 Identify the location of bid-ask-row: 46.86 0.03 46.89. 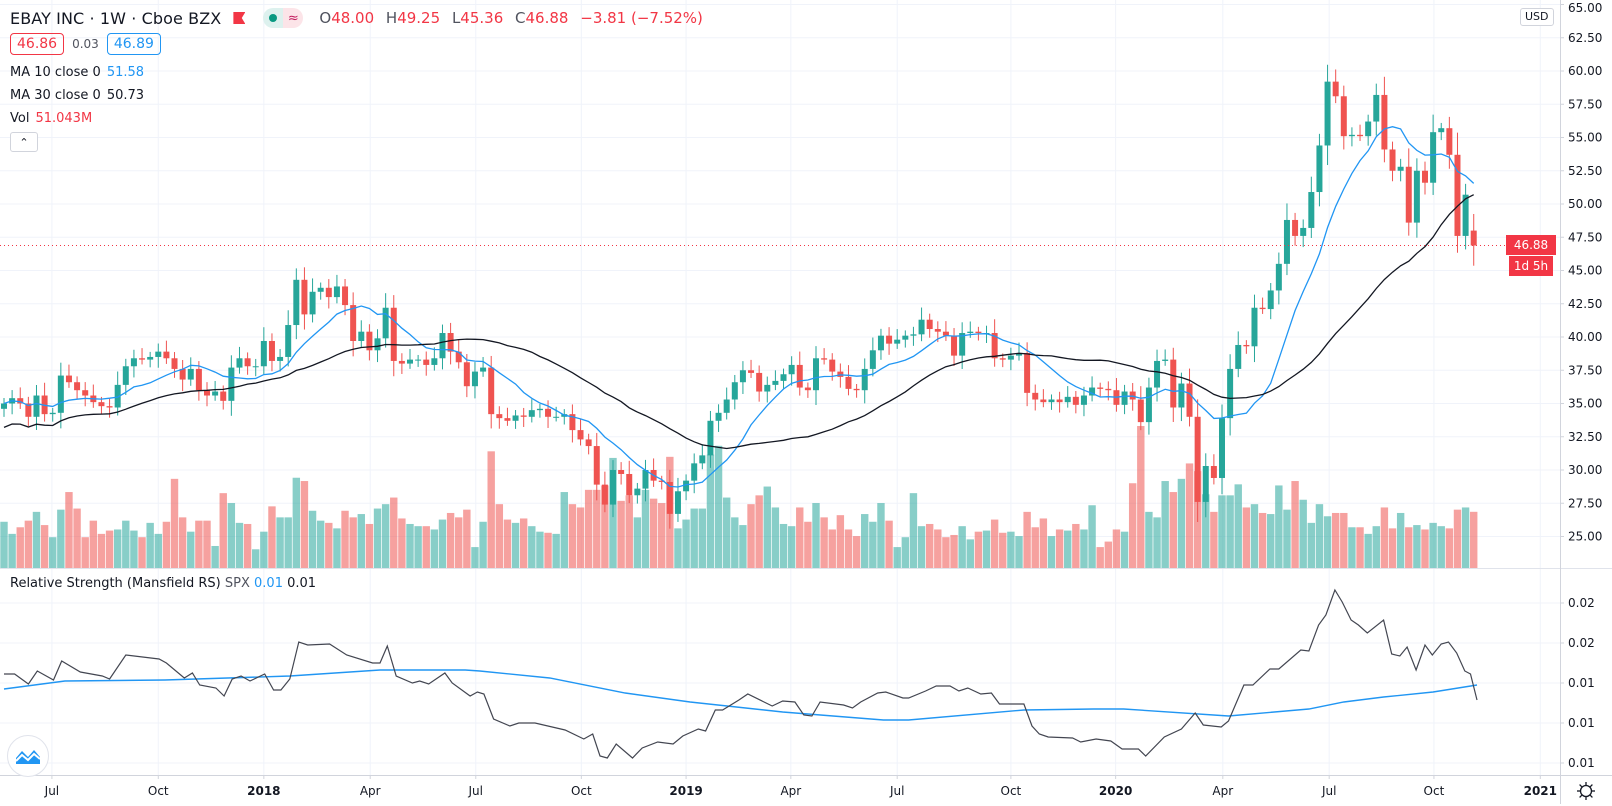
(85, 44).